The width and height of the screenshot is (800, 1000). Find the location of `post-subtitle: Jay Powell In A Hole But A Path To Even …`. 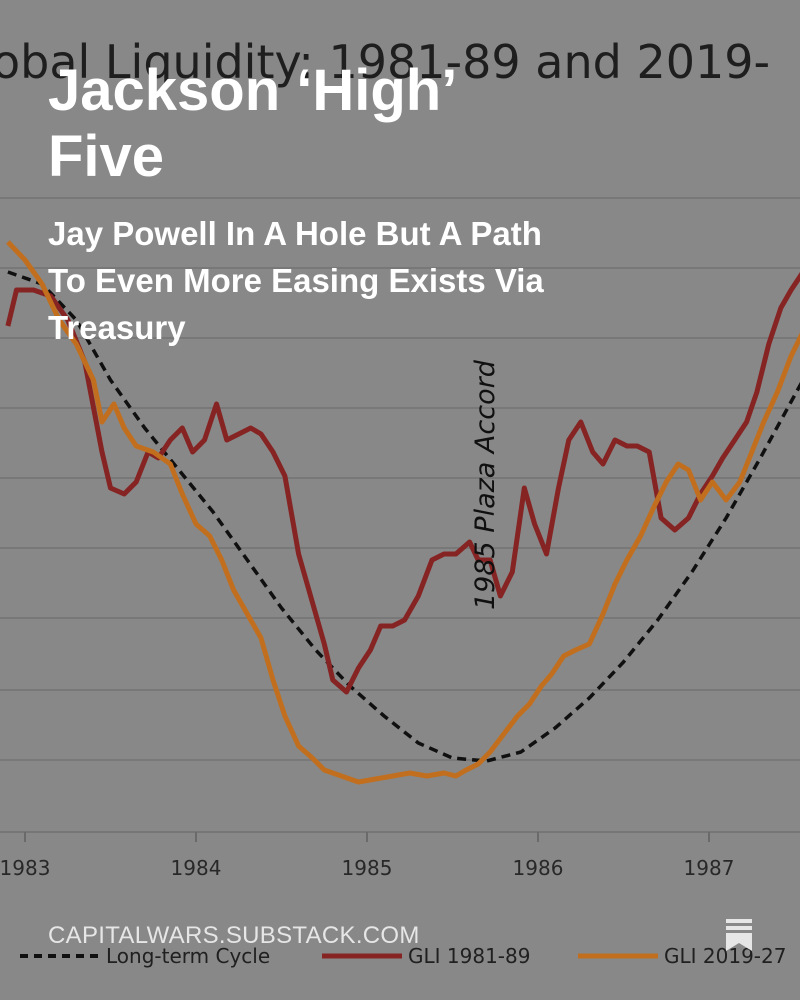

post-subtitle: Jay Powell In A Hole But A Path To Even … is located at coordinates (296, 280).